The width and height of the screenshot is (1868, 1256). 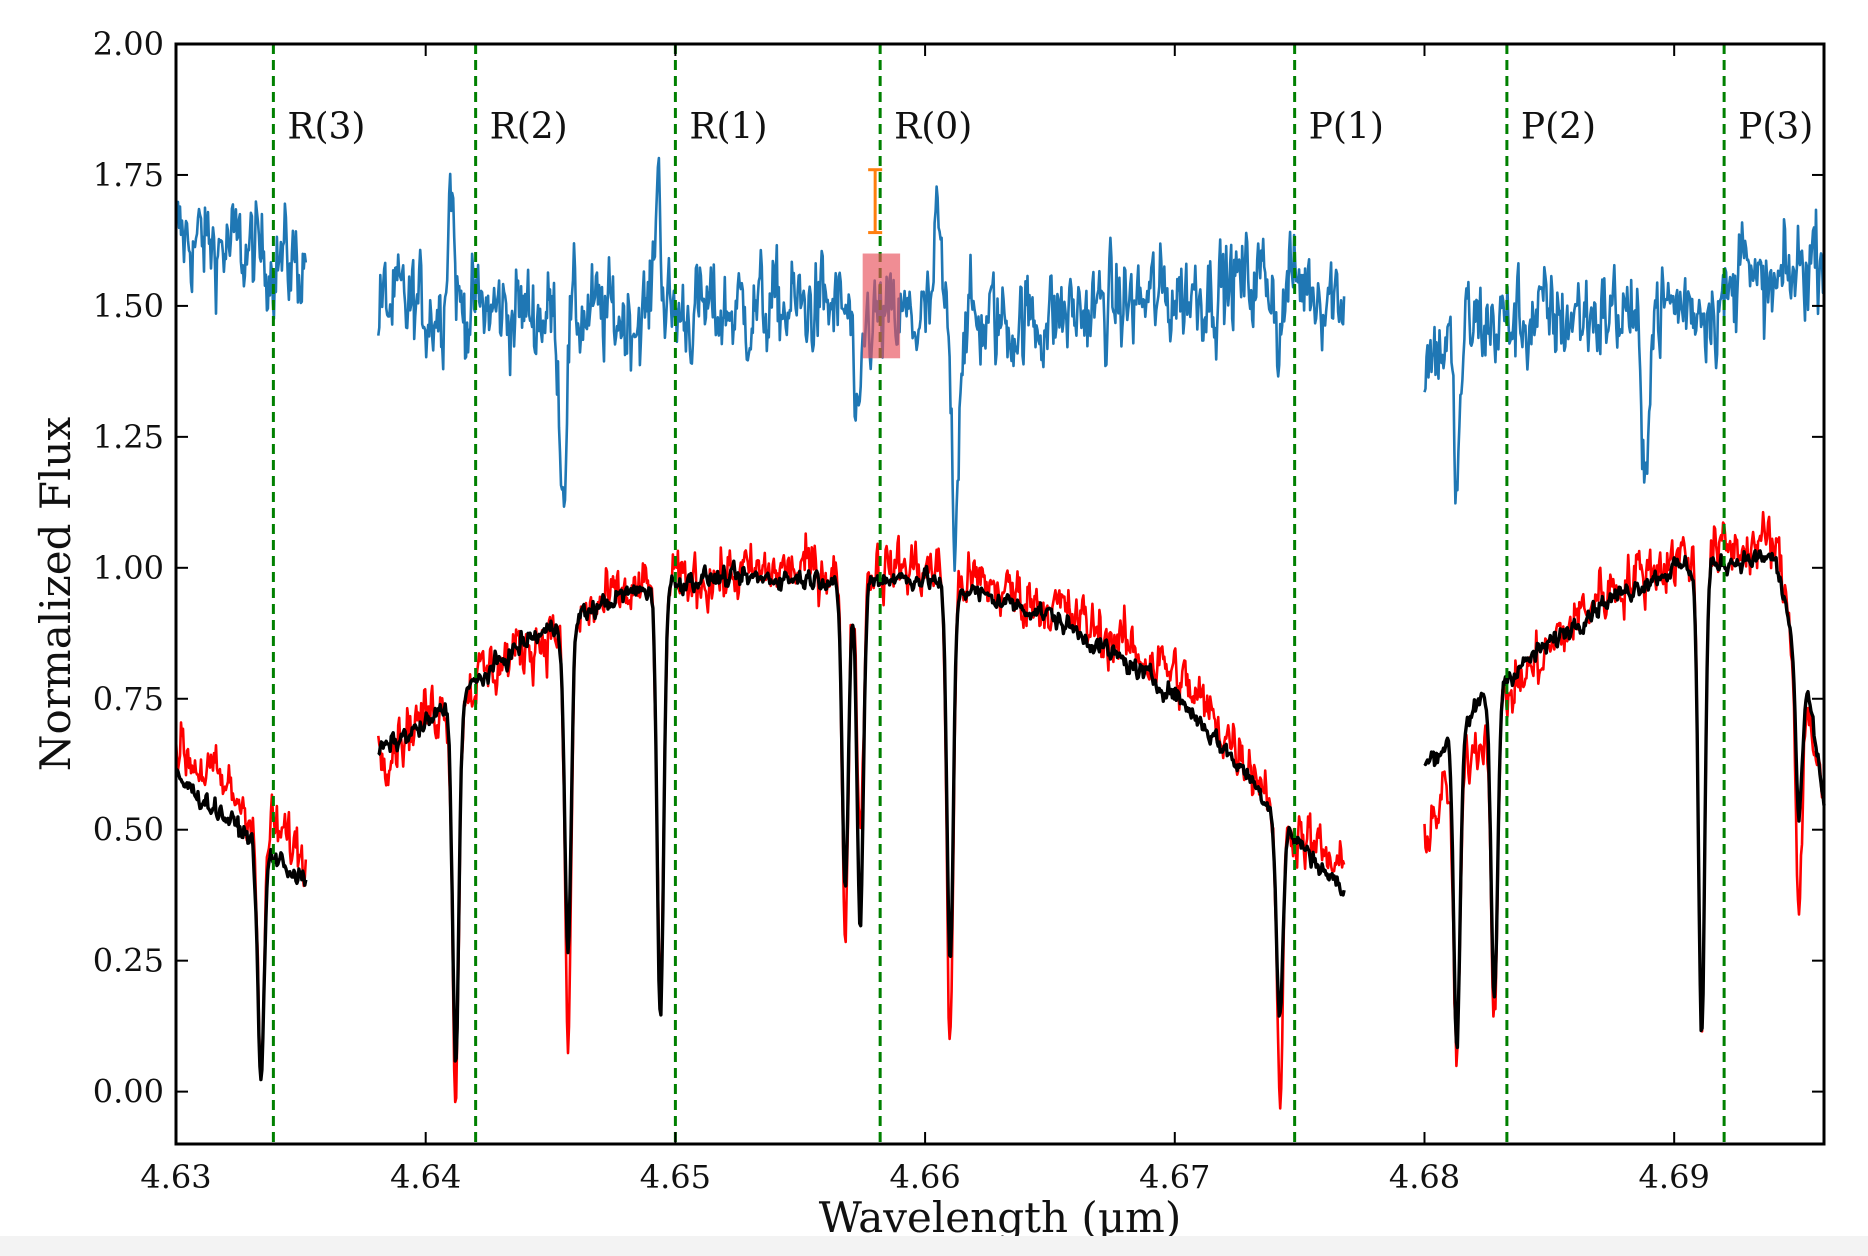 What do you see at coordinates (1558, 126) in the screenshot?
I see `vline-label-6: P(2)` at bounding box center [1558, 126].